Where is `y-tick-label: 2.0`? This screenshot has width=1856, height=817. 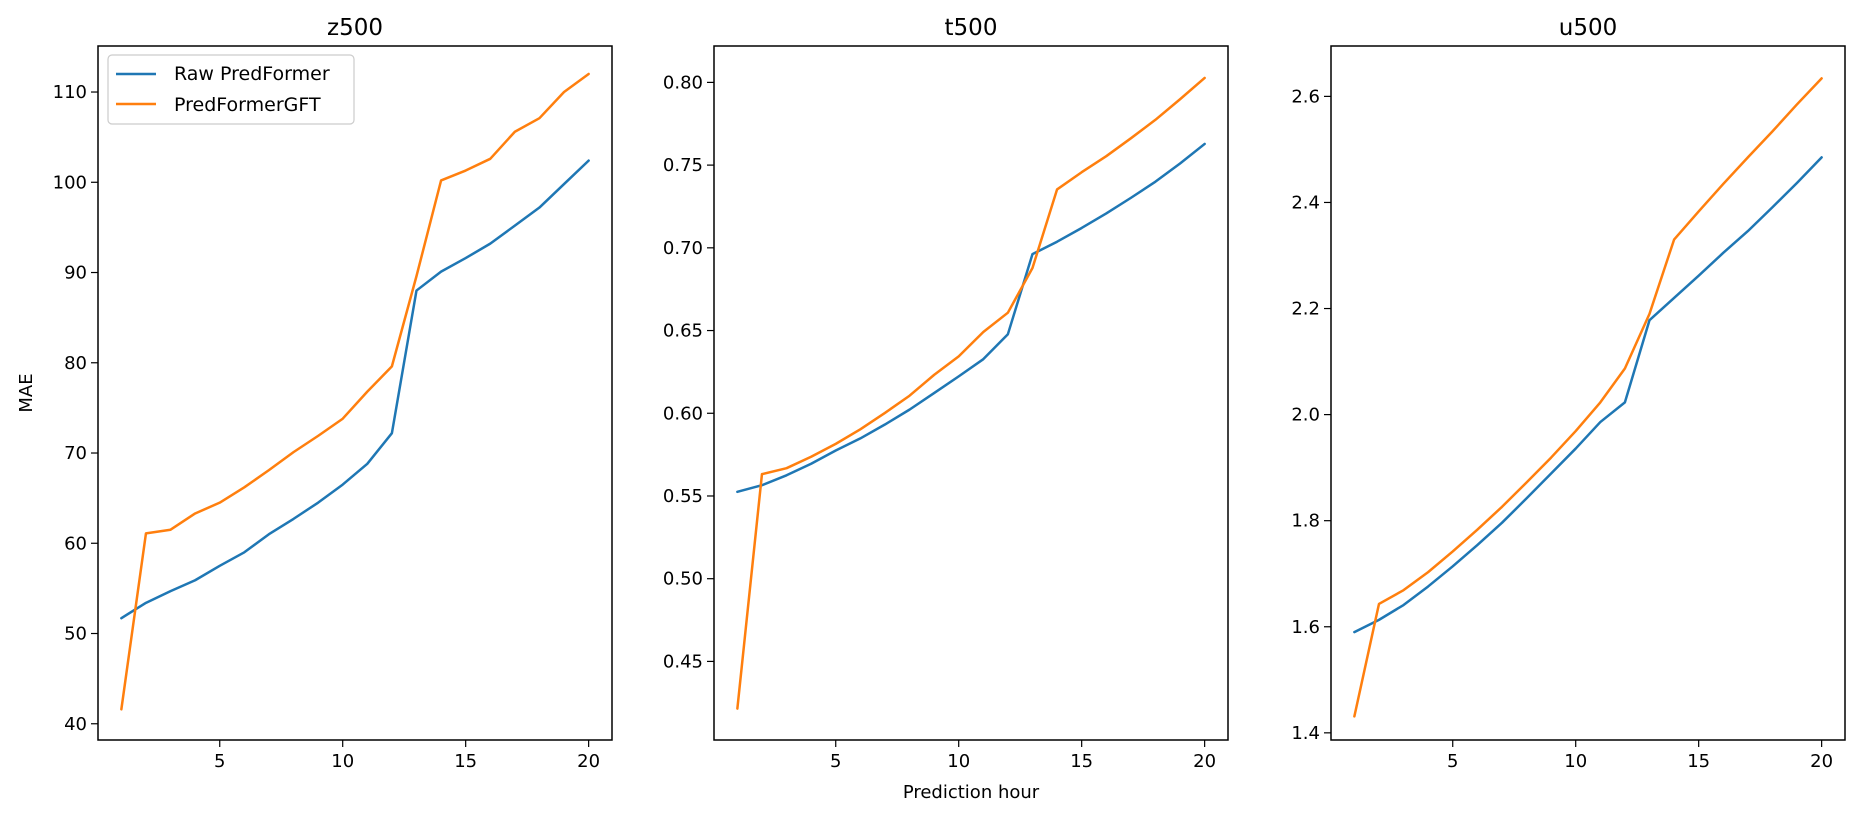
y-tick-label: 2.0 is located at coordinates (1305, 415).